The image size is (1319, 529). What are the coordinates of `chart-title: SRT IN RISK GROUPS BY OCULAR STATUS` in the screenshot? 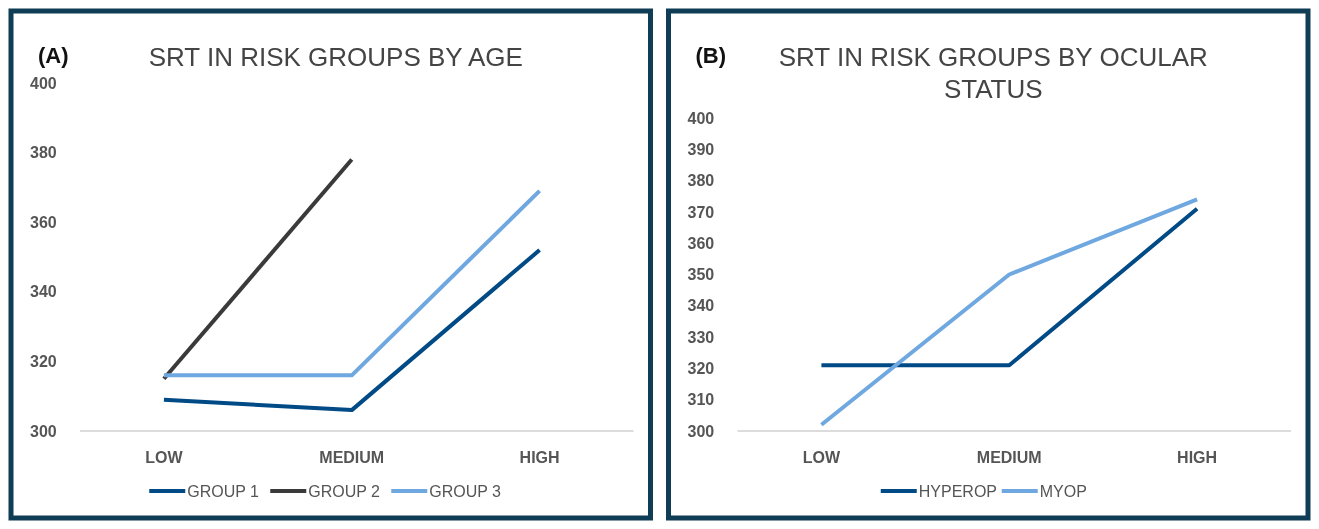 It's located at (993, 73).